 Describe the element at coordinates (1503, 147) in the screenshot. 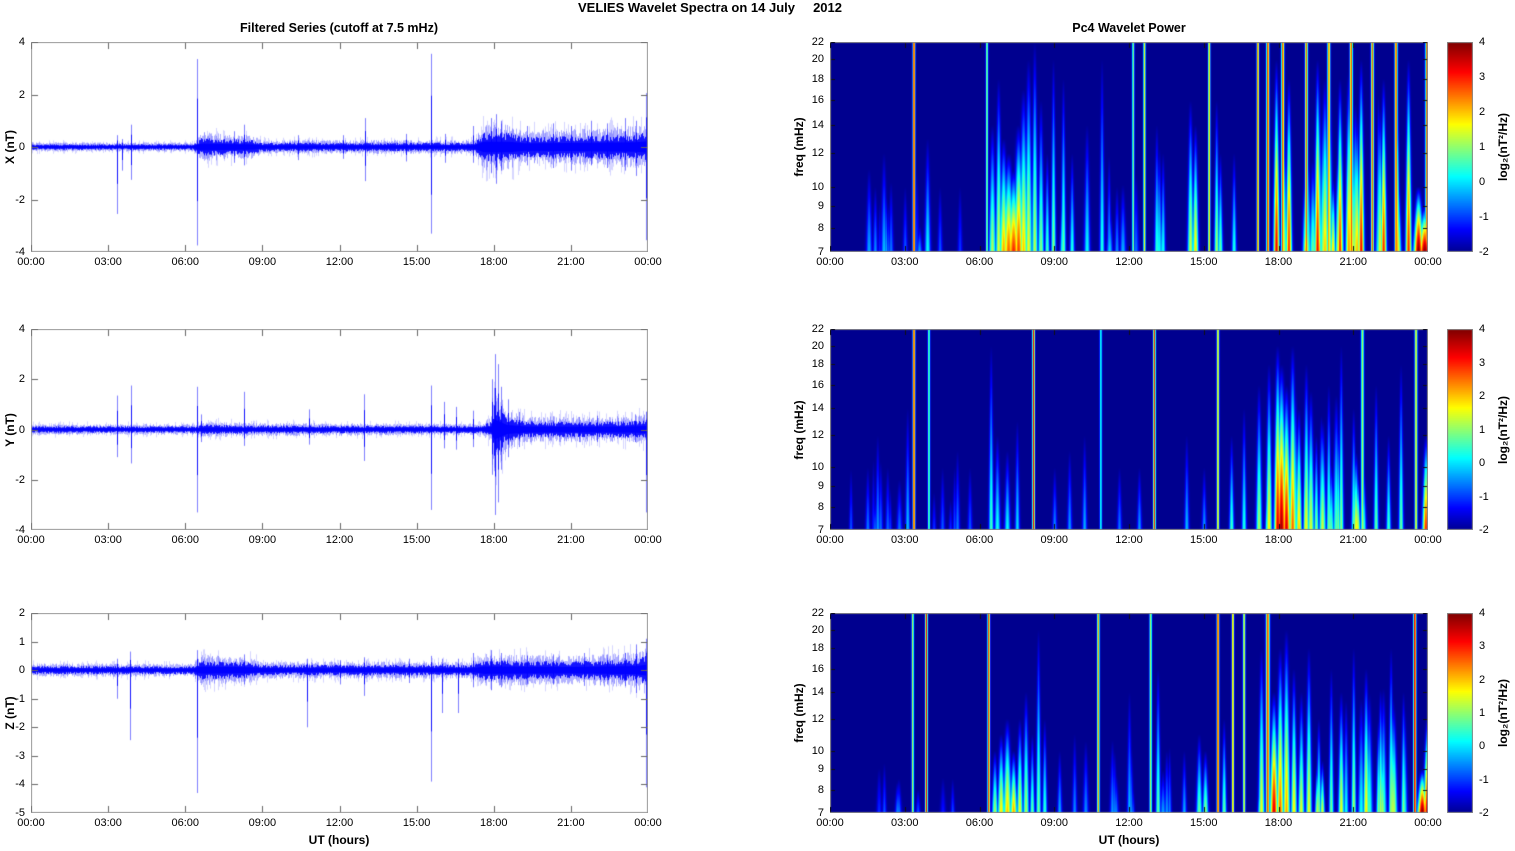

I see `colorbar-label-1: log₂(nT²/Hz)` at that location.